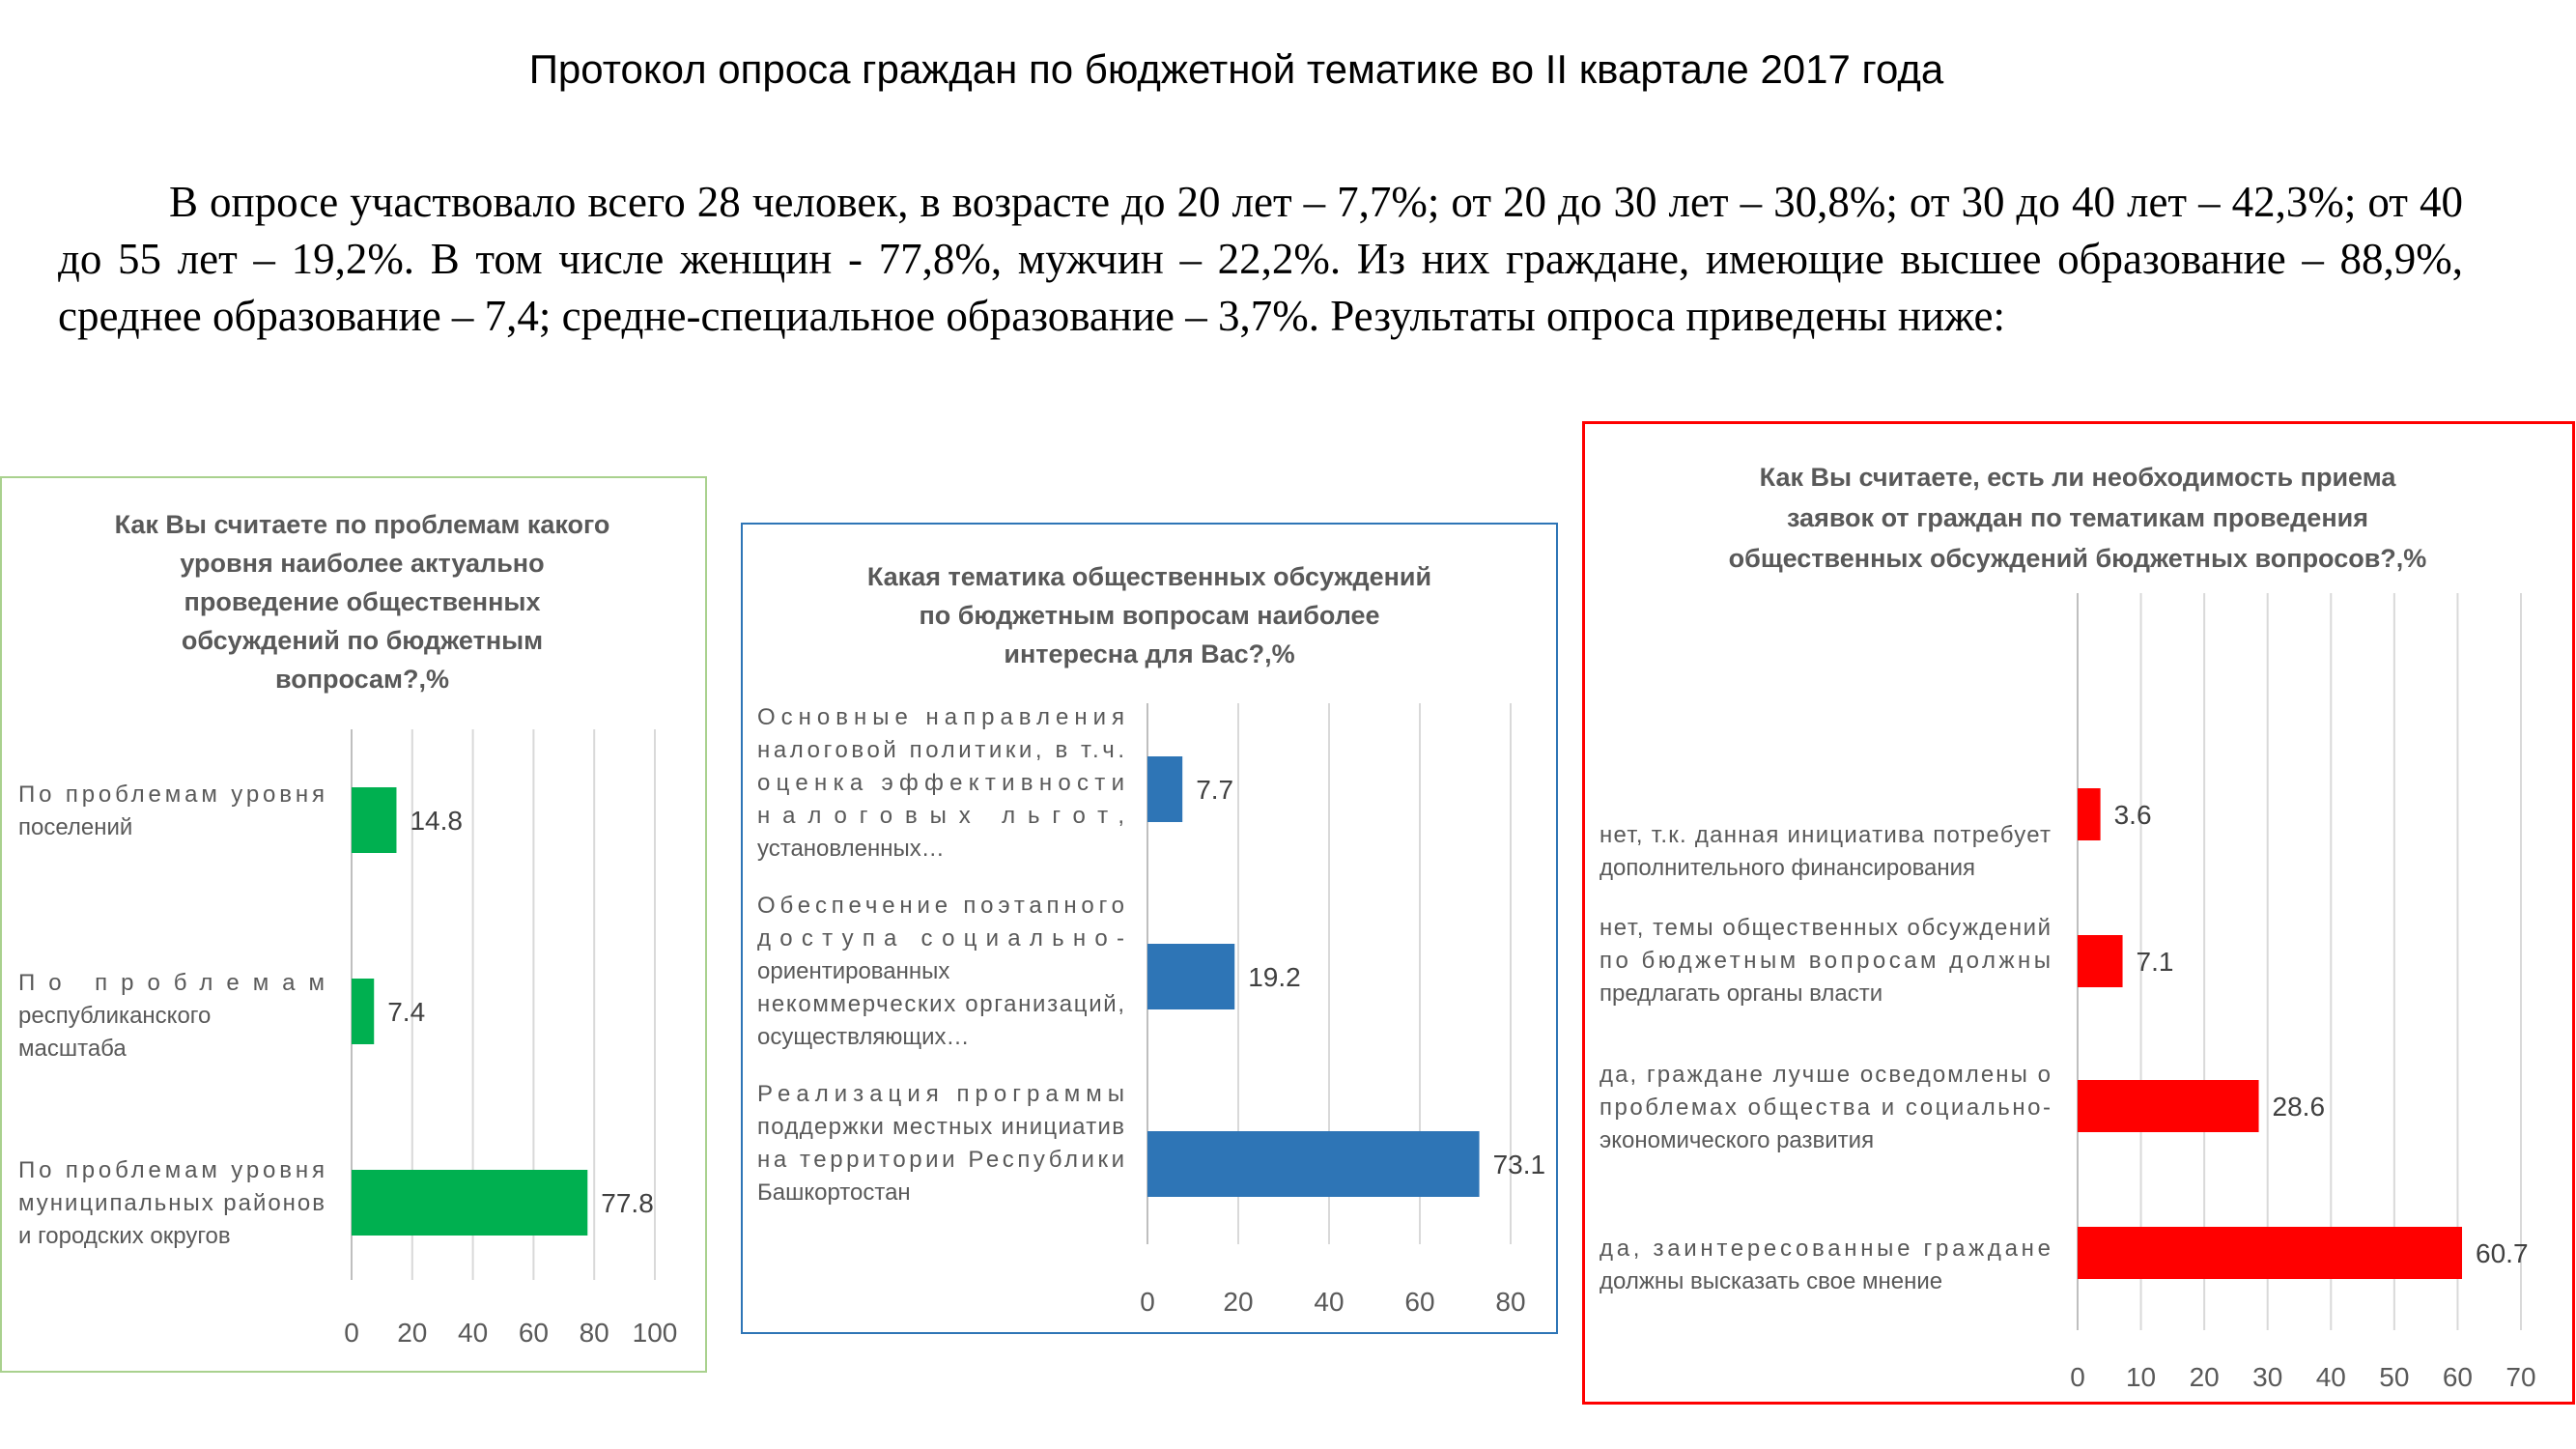 The width and height of the screenshot is (2576, 1449). I want to click on category-label-line: на территории Республики, so click(940, 1160).